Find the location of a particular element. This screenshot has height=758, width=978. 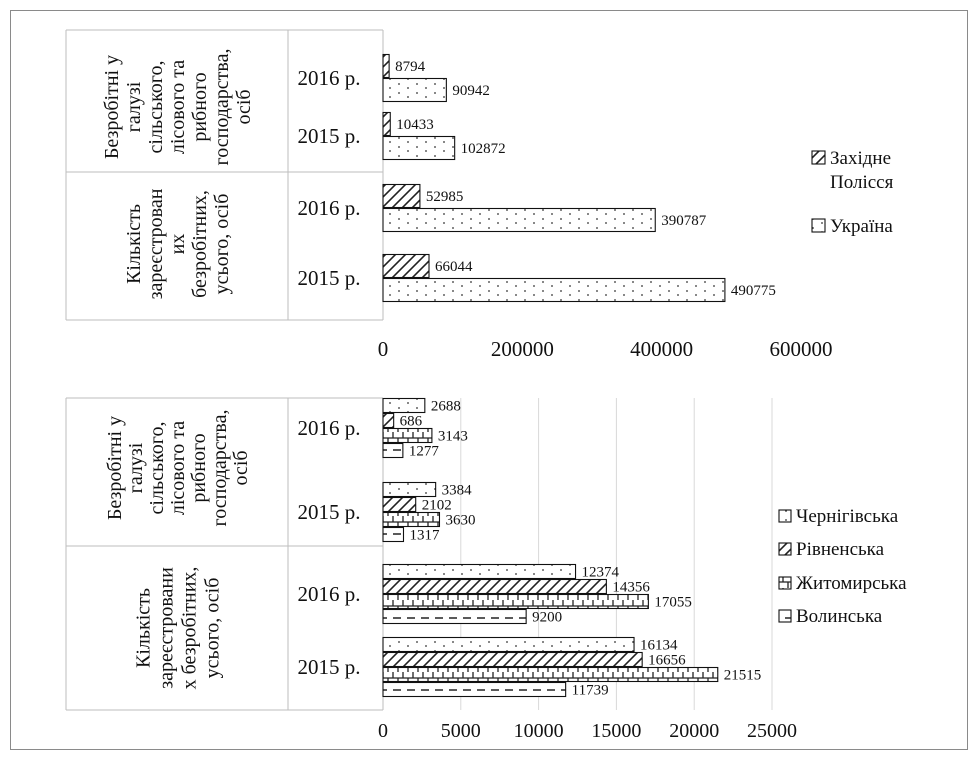

data-label: 52985 is located at coordinates (445, 197).